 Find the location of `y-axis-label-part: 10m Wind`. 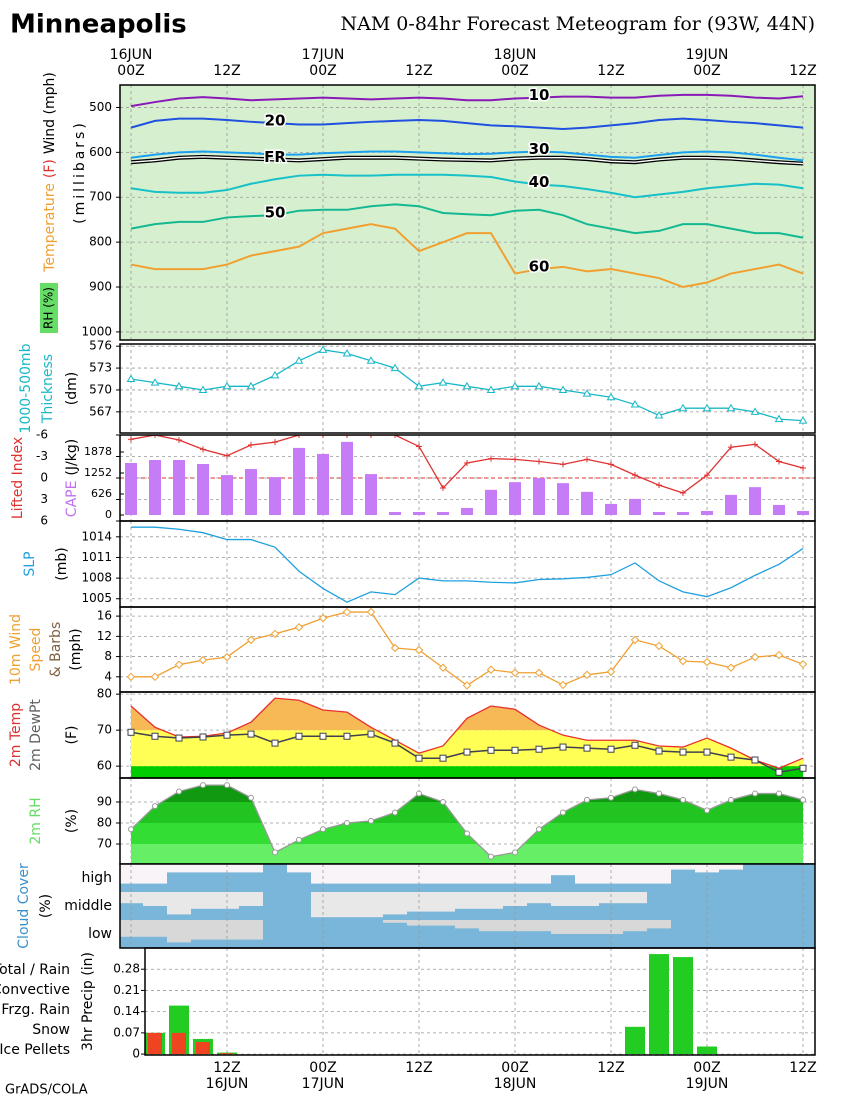

y-axis-label-part: 10m Wind is located at coordinates (16, 649).